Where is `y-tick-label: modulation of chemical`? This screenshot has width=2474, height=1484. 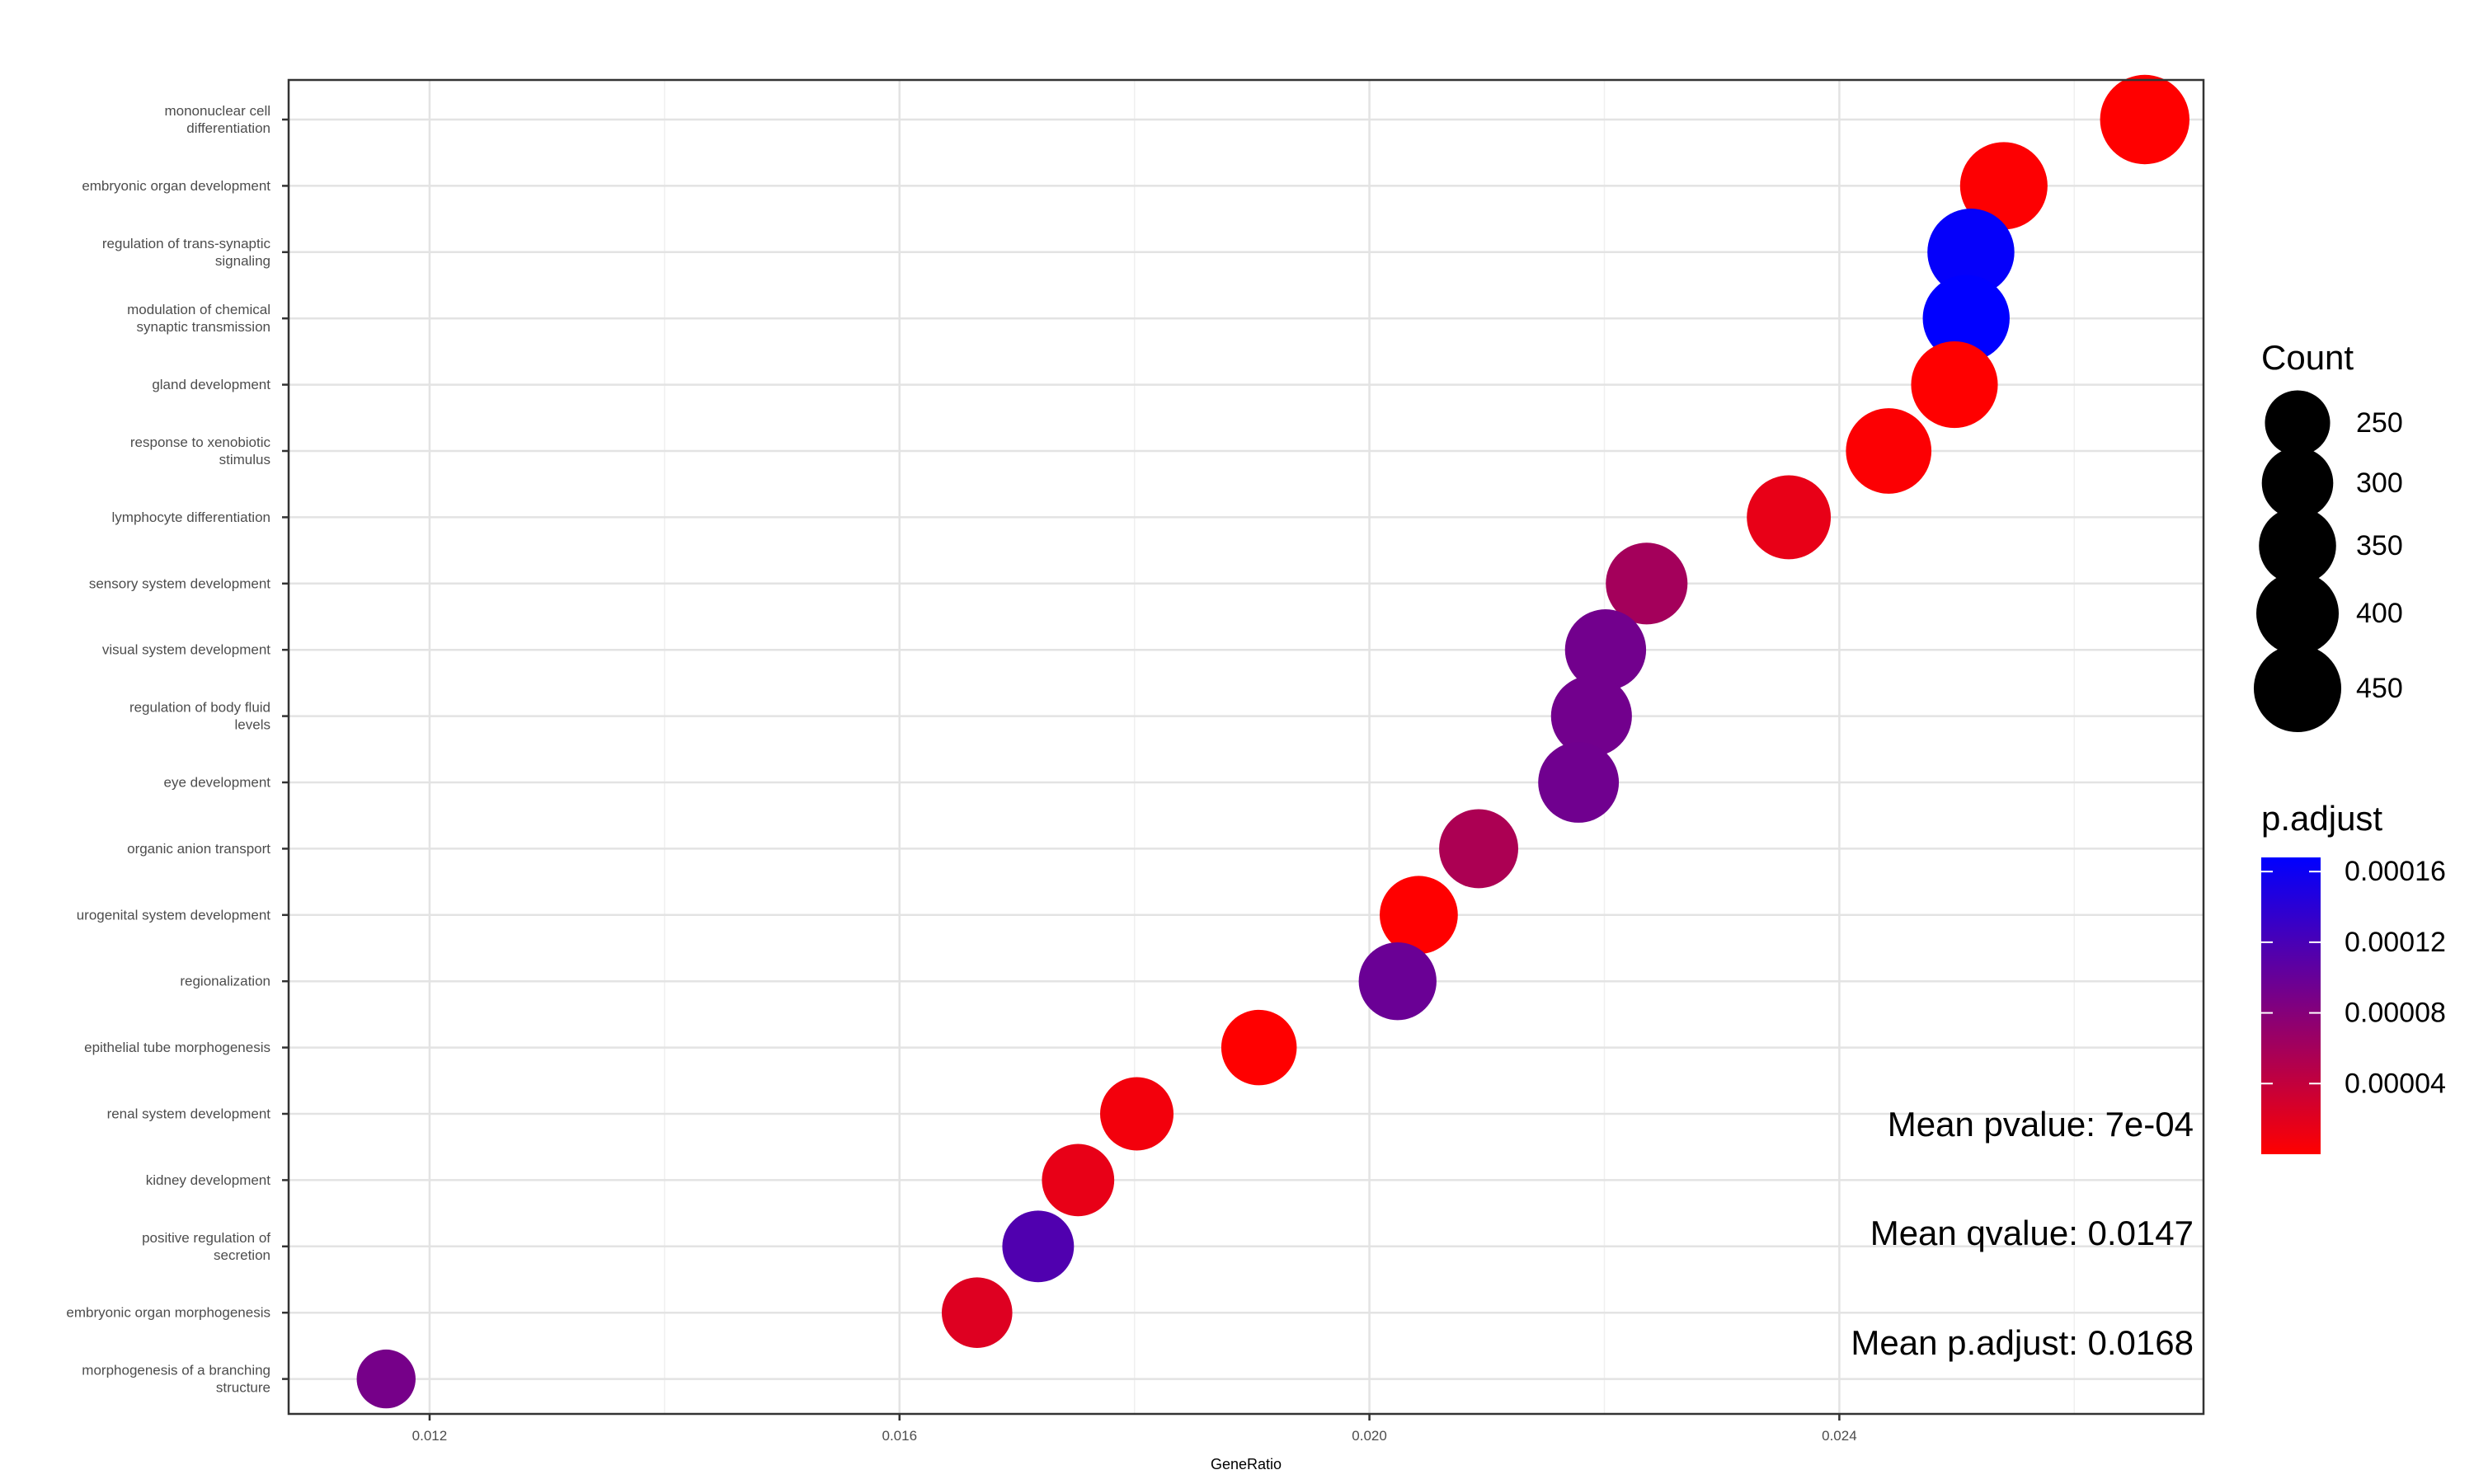
y-tick-label: modulation of chemical is located at coordinates (198, 309).